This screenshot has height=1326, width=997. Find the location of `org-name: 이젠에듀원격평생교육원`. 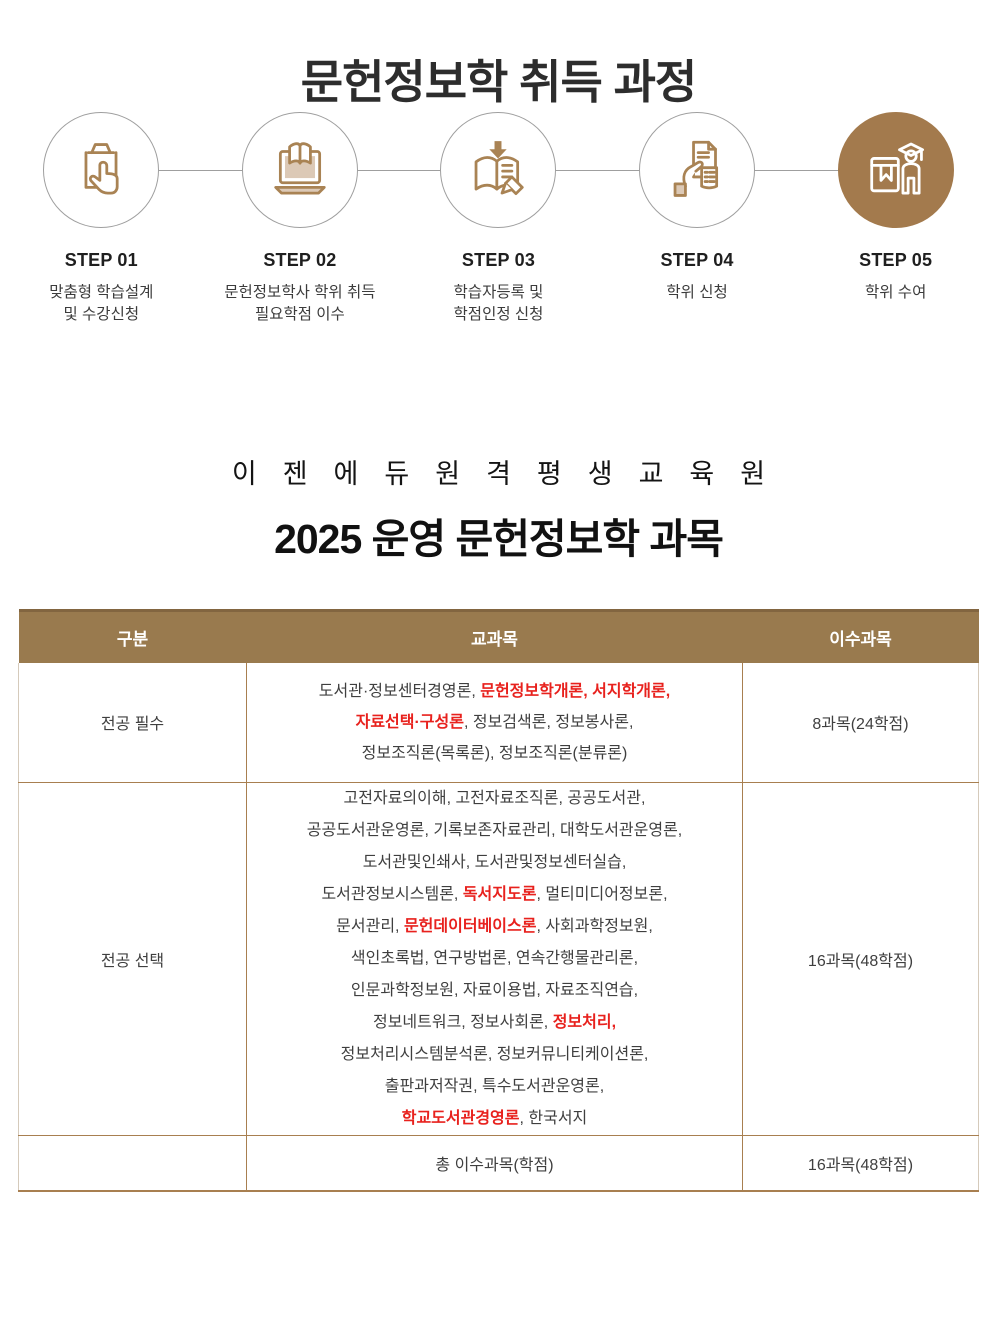

org-name: 이젠에듀원격평생교육원 is located at coordinates (511, 474).